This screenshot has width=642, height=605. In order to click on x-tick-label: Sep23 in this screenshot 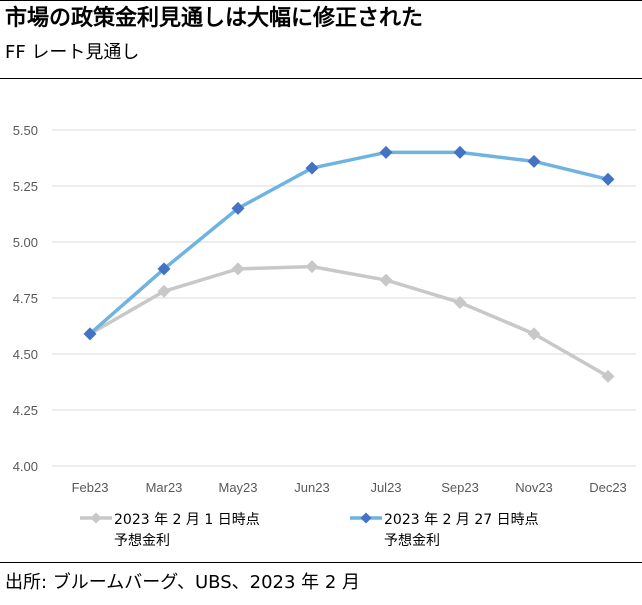, I will do `click(460, 487)`.